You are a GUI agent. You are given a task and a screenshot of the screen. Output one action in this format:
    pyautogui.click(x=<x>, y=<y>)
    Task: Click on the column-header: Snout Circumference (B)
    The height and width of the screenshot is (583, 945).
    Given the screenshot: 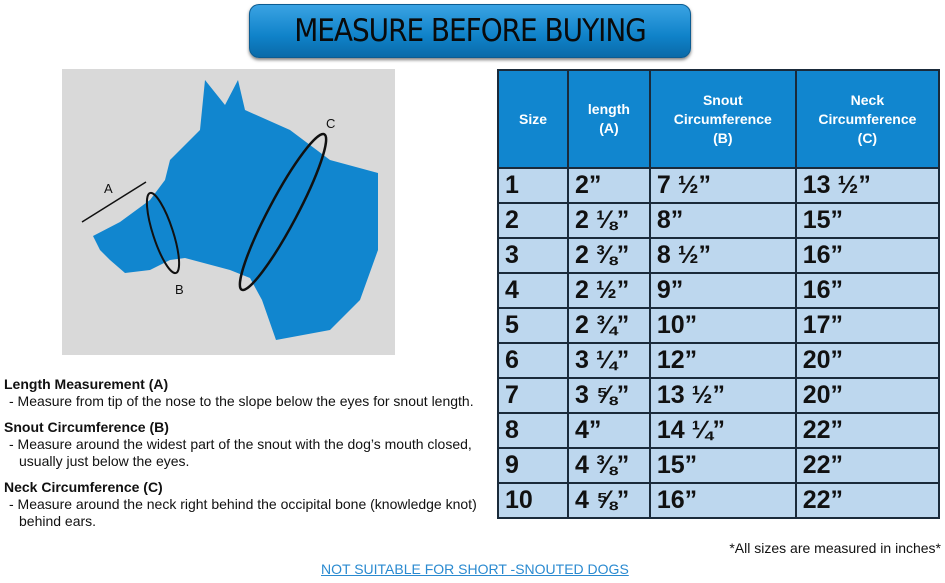 What is the action you would take?
    pyautogui.click(x=722, y=119)
    